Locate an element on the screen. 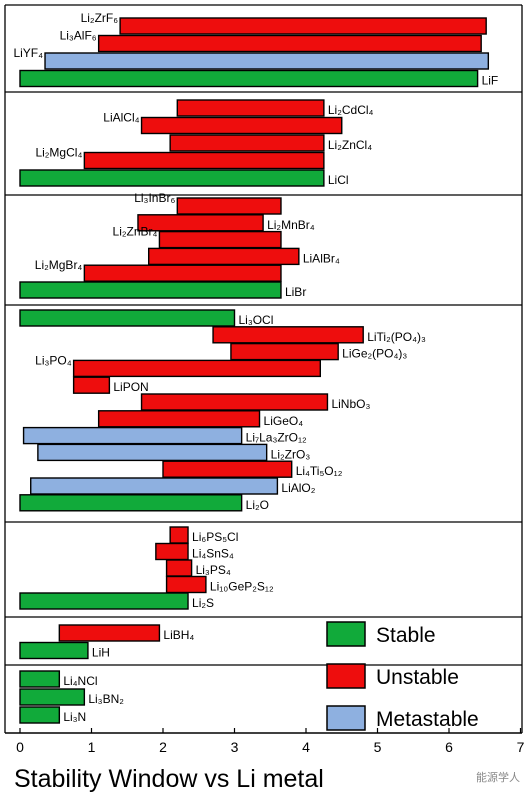 Image resolution: width=529 pixels, height=800 pixels. bar-liyf4 is located at coordinates (267, 61).